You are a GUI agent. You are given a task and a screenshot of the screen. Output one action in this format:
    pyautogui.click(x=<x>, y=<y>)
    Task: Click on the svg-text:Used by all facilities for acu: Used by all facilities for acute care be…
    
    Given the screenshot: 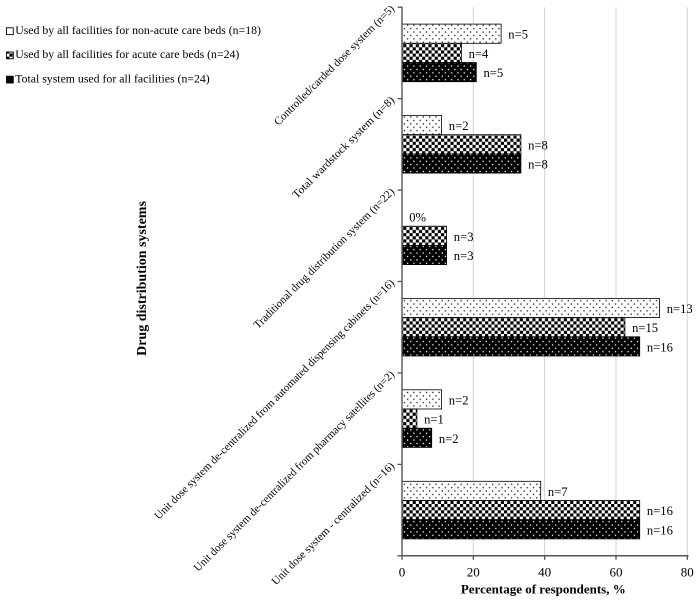 What is the action you would take?
    pyautogui.click(x=127, y=54)
    